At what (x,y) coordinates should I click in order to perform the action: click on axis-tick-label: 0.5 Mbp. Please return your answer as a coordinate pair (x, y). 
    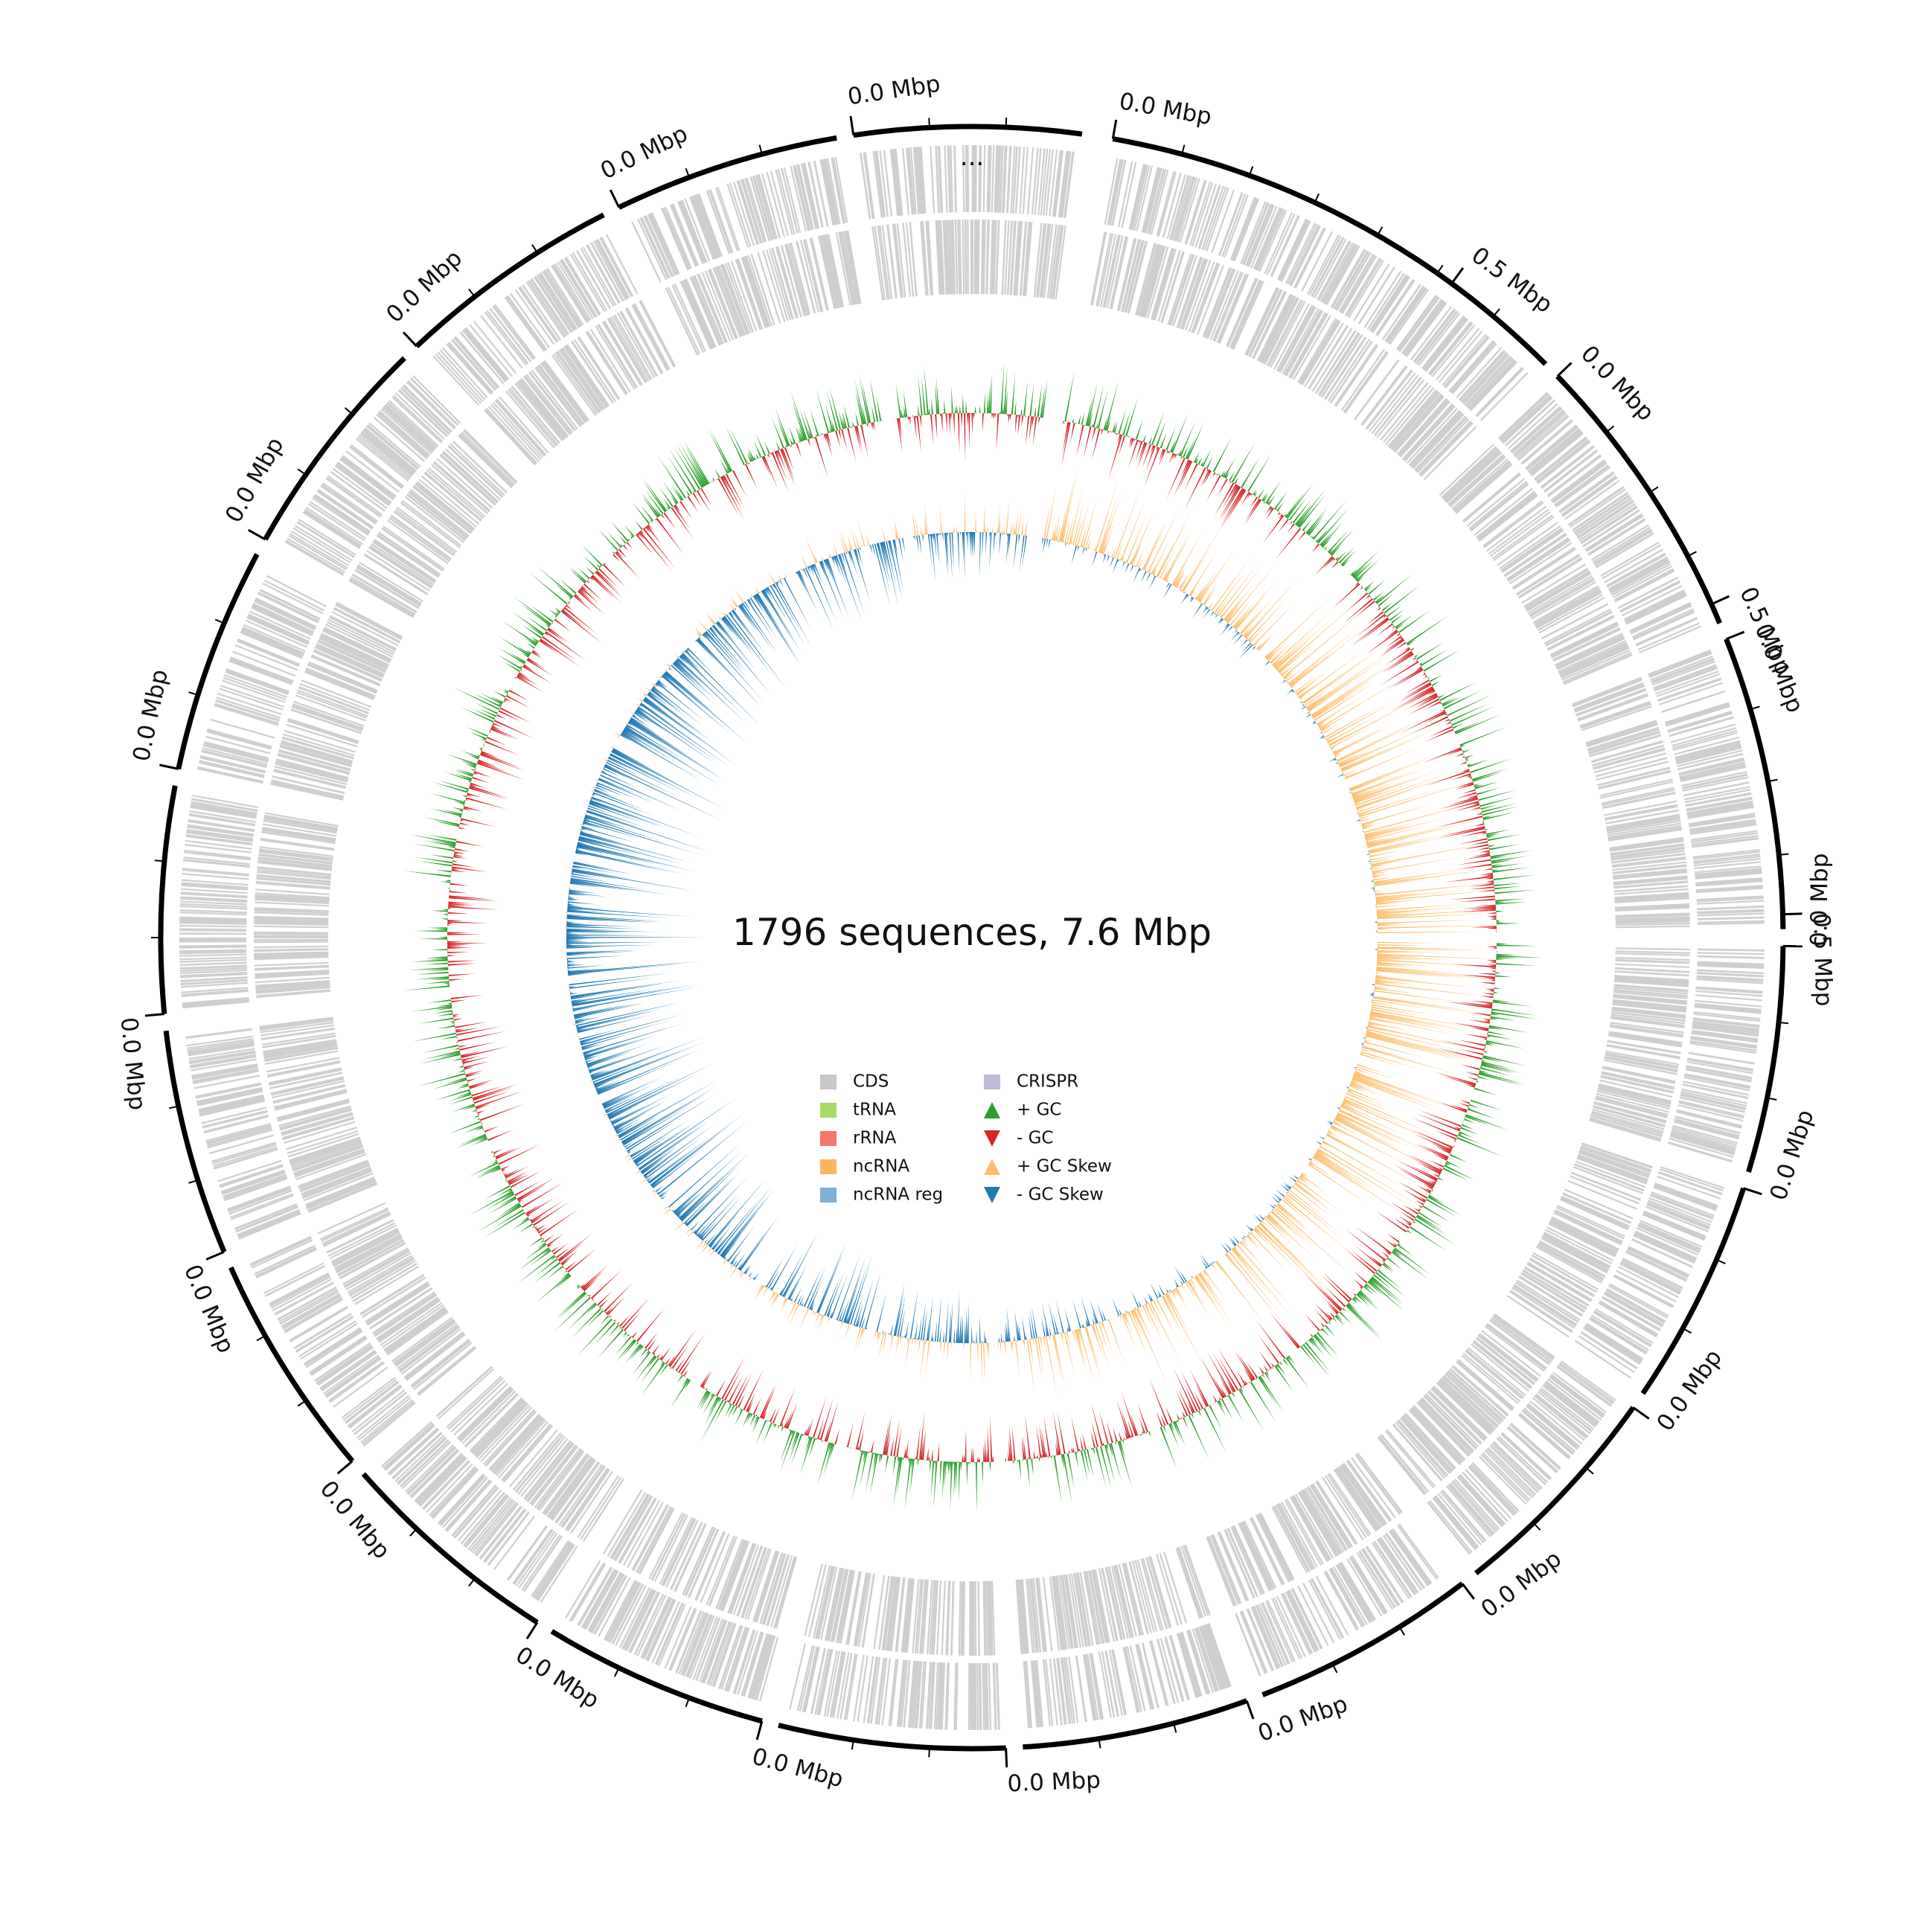
    Looking at the image, I should click on (1822, 960).